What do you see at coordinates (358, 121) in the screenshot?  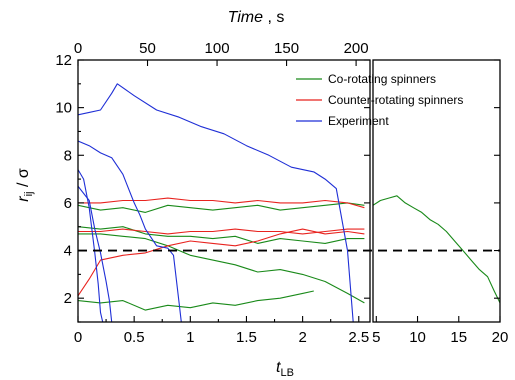 I see `legend-label-exp: Experiment` at bounding box center [358, 121].